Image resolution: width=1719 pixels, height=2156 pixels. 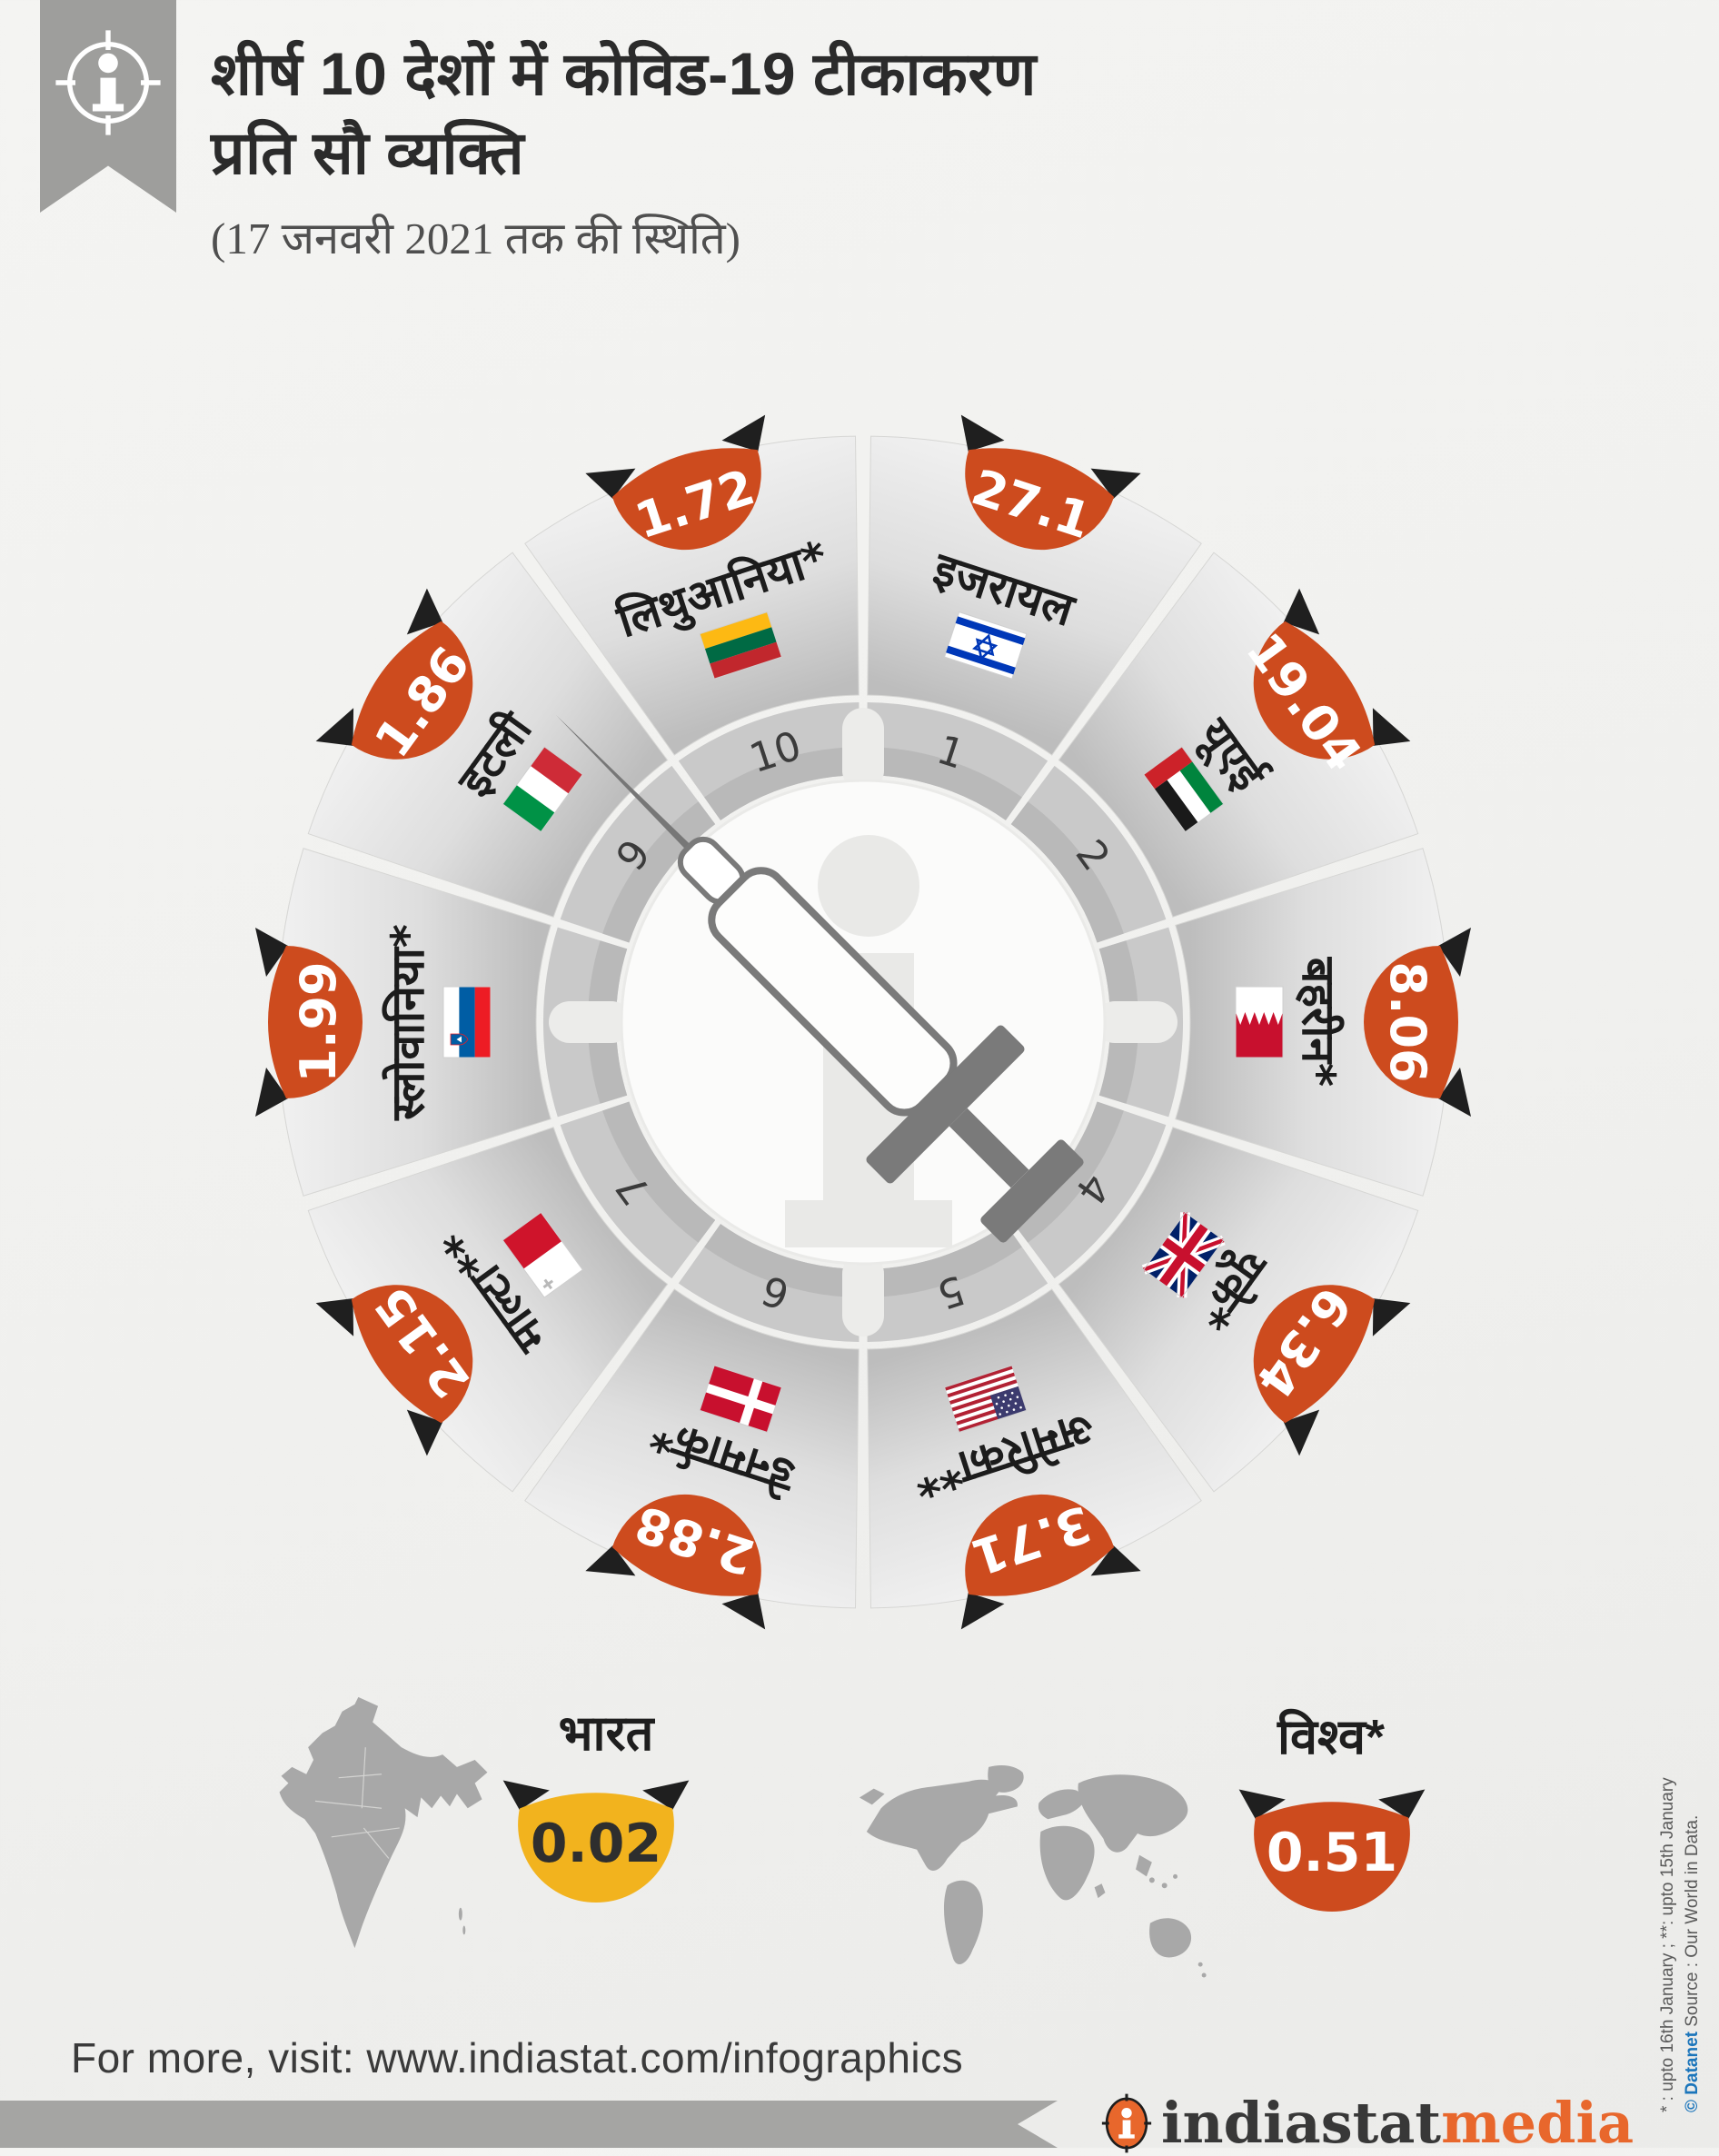 I want to click on logo-brand: indiastat, so click(x=1301, y=2123).